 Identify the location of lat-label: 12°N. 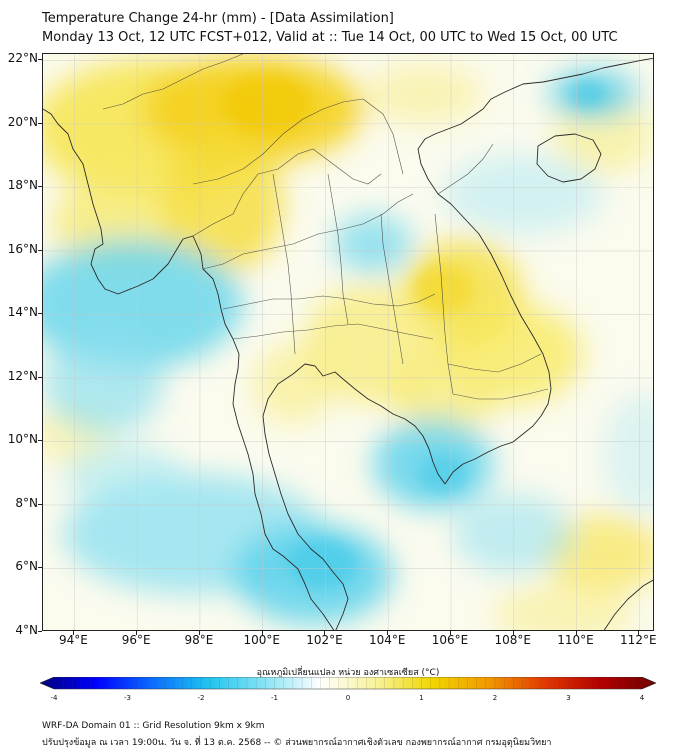
(22, 375).